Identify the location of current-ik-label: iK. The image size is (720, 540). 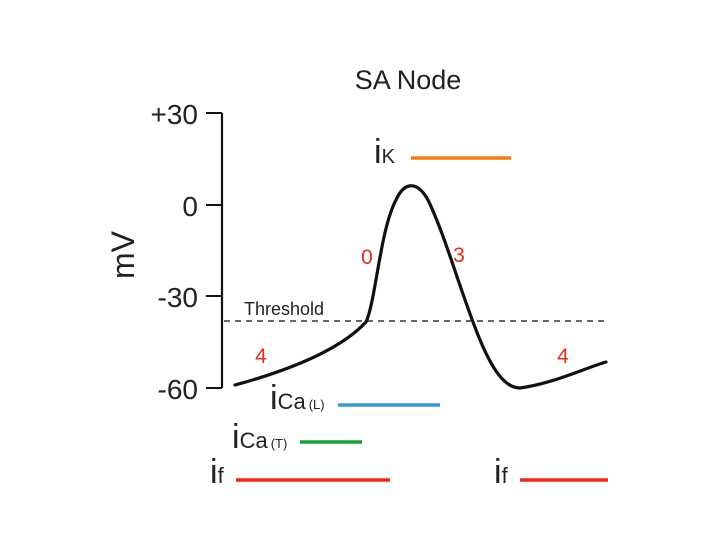
(385, 152).